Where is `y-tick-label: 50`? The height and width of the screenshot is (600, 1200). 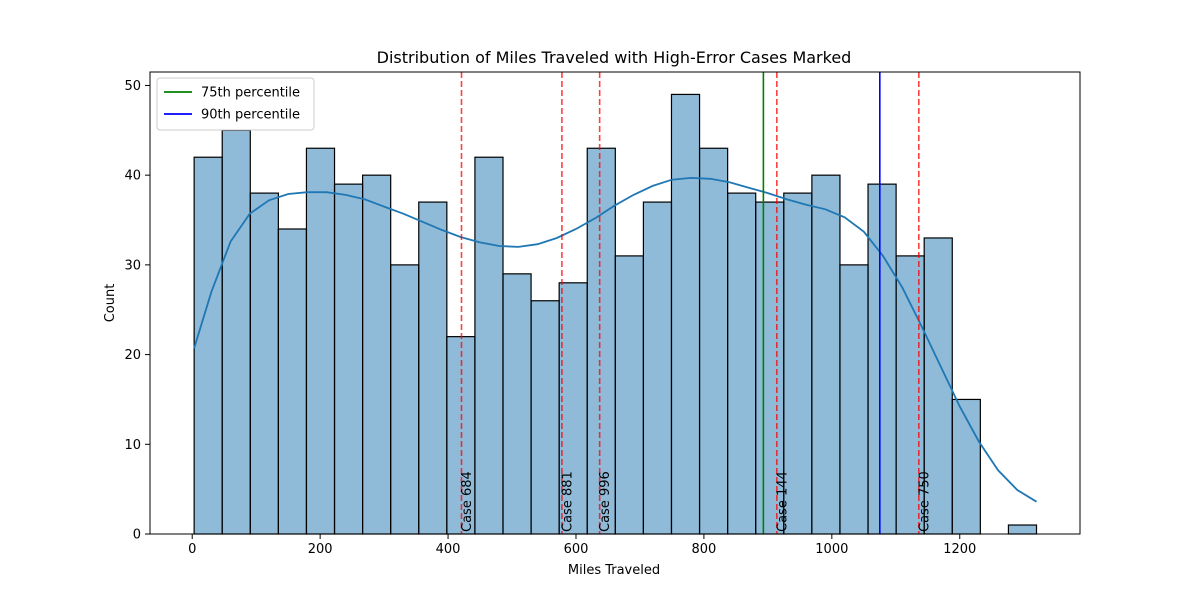
y-tick-label: 50 is located at coordinates (132, 86).